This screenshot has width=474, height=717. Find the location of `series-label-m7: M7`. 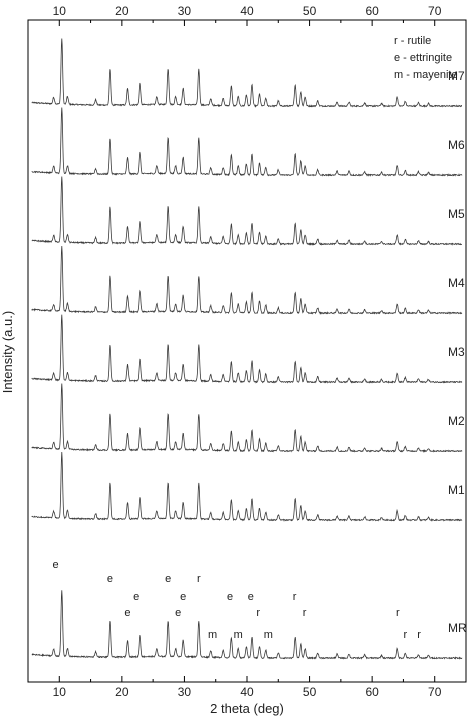

series-label-m7: M7 is located at coordinates (456, 76).